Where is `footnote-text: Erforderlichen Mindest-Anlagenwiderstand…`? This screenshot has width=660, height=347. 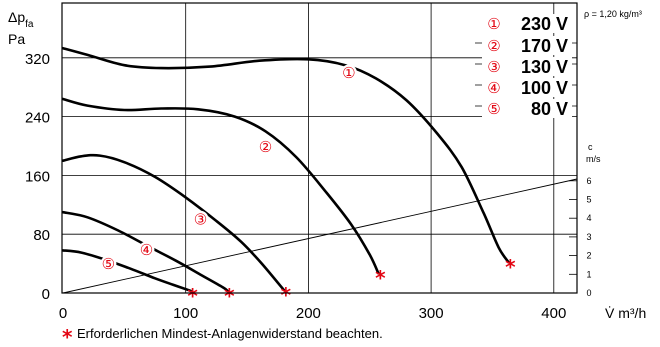
footnote-text: Erforderlichen Mindest-Anlagenwiderstand… is located at coordinates (230, 333).